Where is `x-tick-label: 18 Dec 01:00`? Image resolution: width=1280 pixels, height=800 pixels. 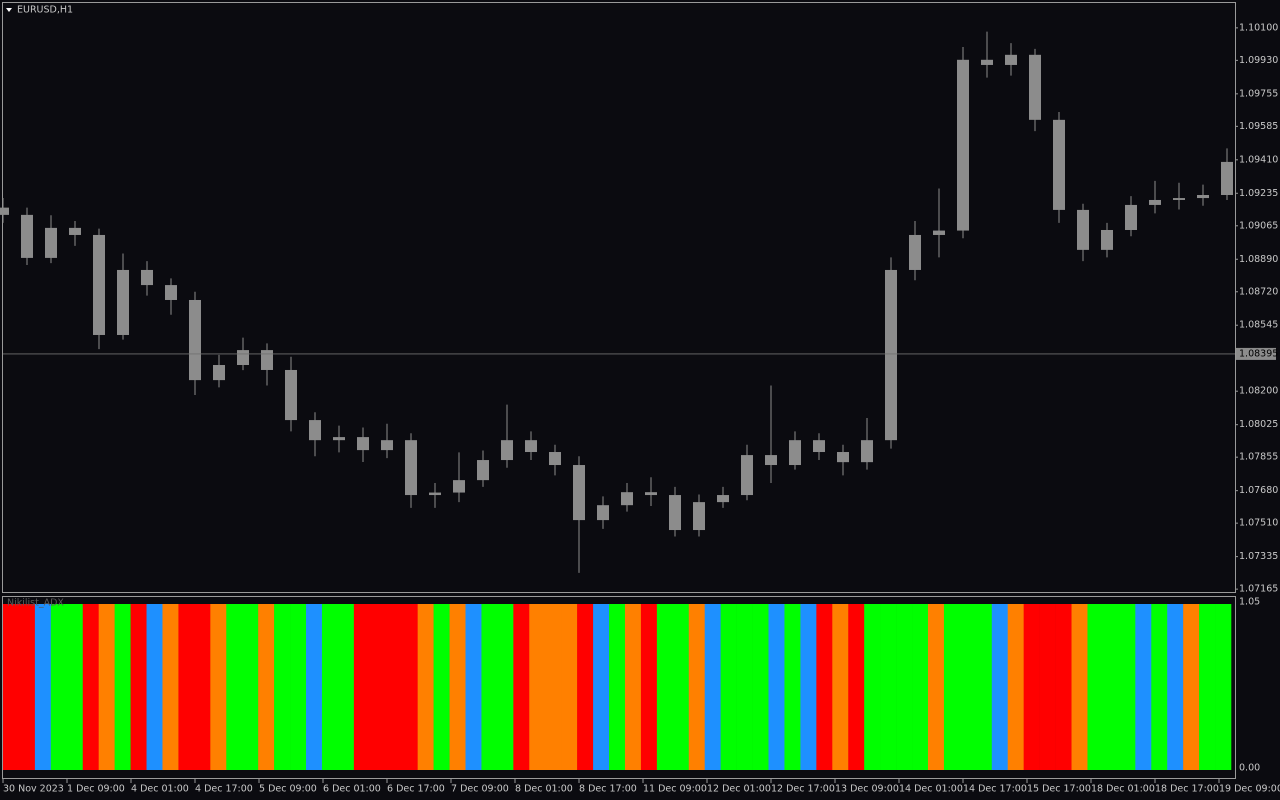 x-tick-label: 18 Dec 01:00 is located at coordinates (1123, 789).